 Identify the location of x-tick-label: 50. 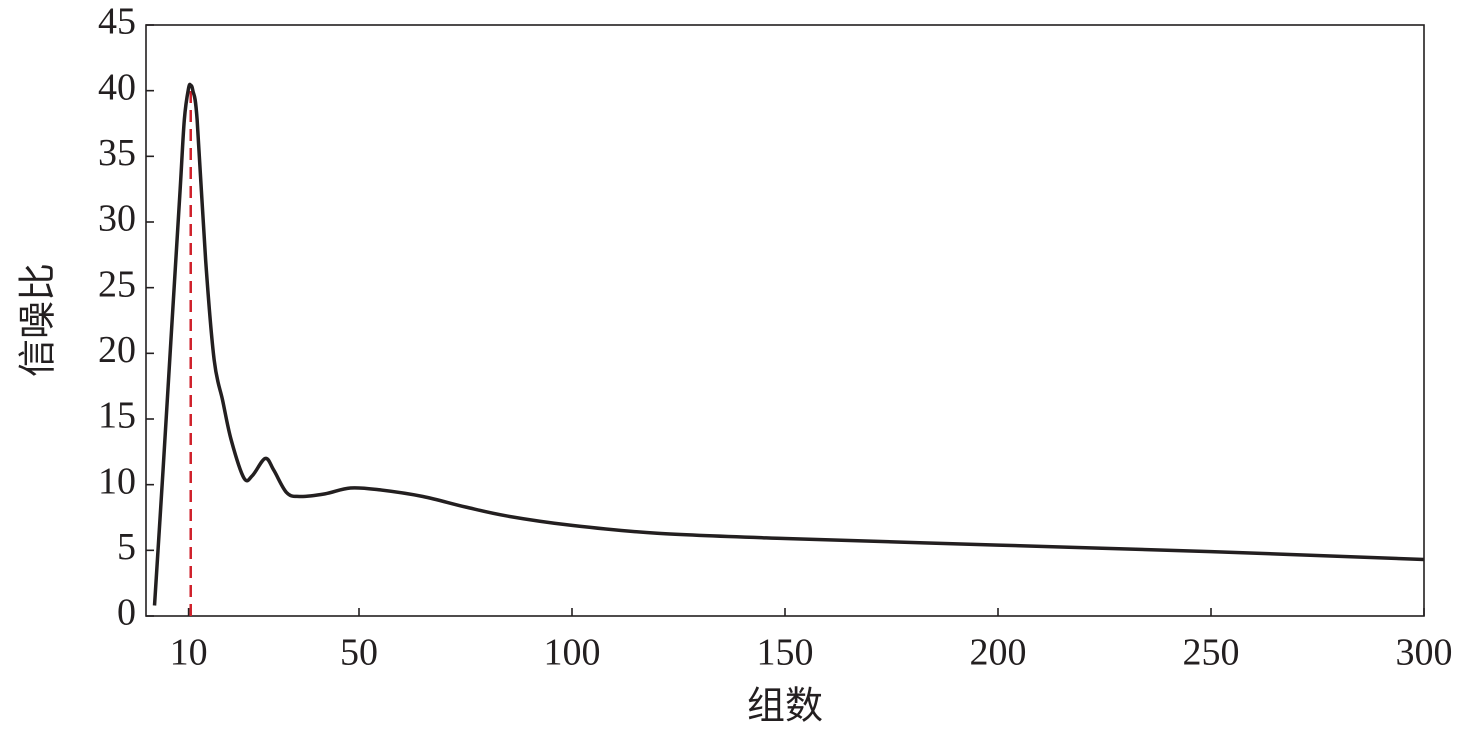
(359, 653).